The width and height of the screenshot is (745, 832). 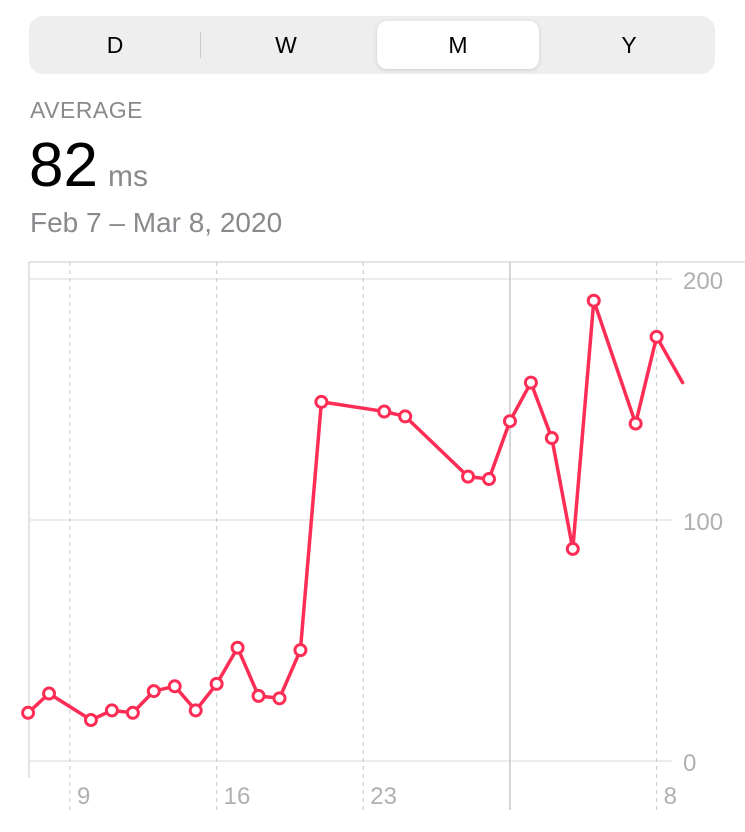 What do you see at coordinates (83, 796) in the screenshot?
I see `x-tick-label: 9` at bounding box center [83, 796].